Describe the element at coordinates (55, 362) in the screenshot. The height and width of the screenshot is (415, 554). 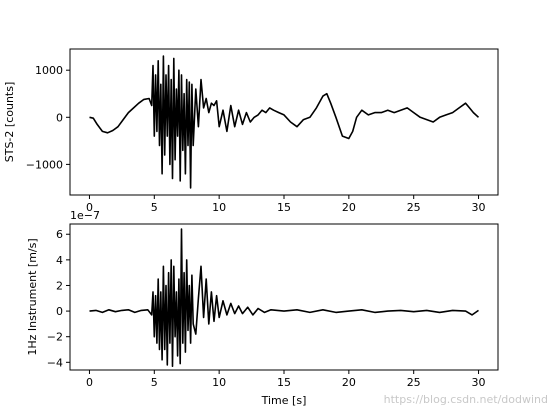
I see `bottom-y-tick-label: −4` at that location.